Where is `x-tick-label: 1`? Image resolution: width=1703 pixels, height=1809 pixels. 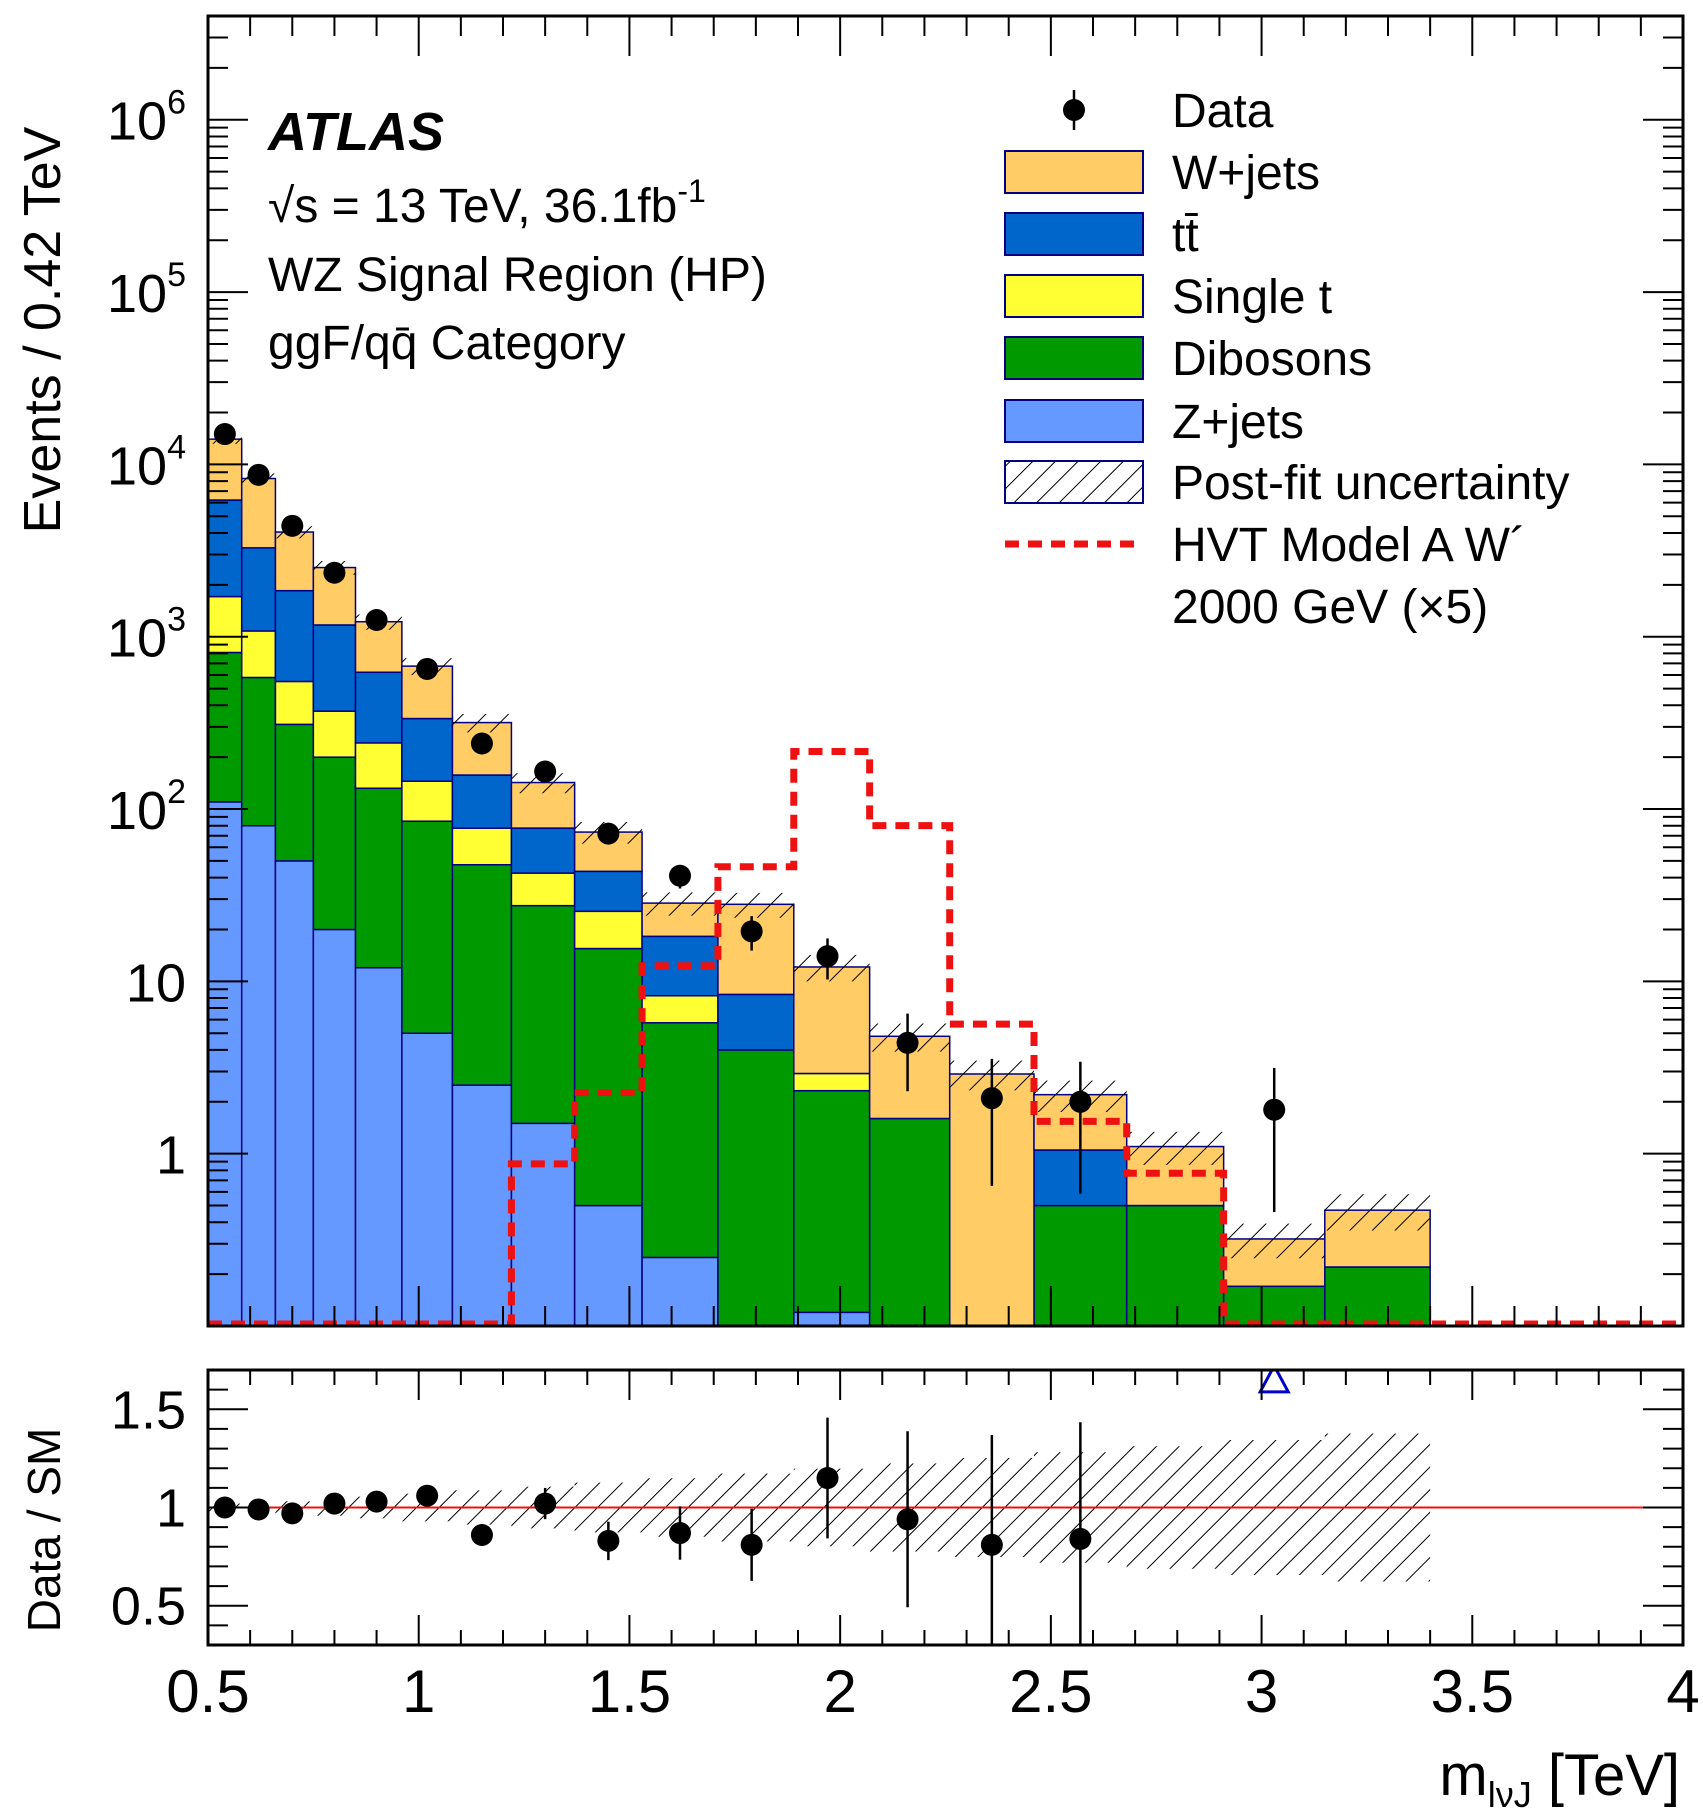
x-tick-label: 1 is located at coordinates (418, 1691).